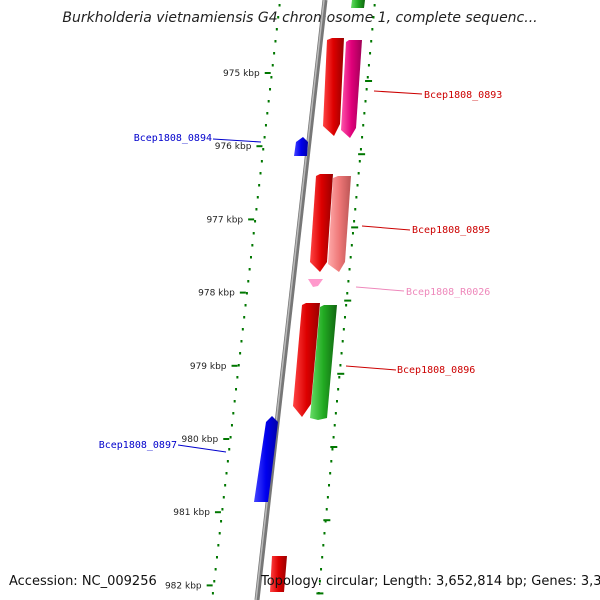  I want to click on gene-arrow-0895-a, so click(321, 223).